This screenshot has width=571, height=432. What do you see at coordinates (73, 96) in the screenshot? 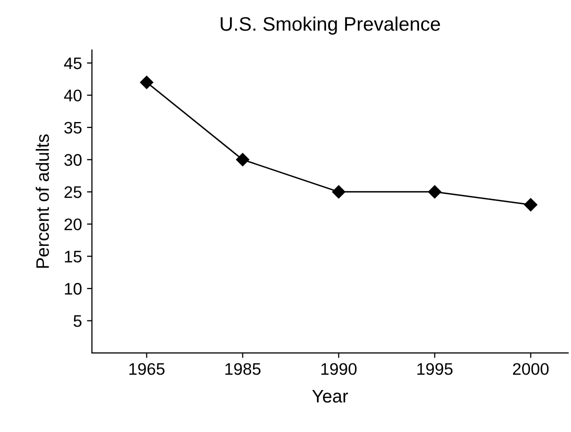
I see `y-tick-label: 40` at bounding box center [73, 96].